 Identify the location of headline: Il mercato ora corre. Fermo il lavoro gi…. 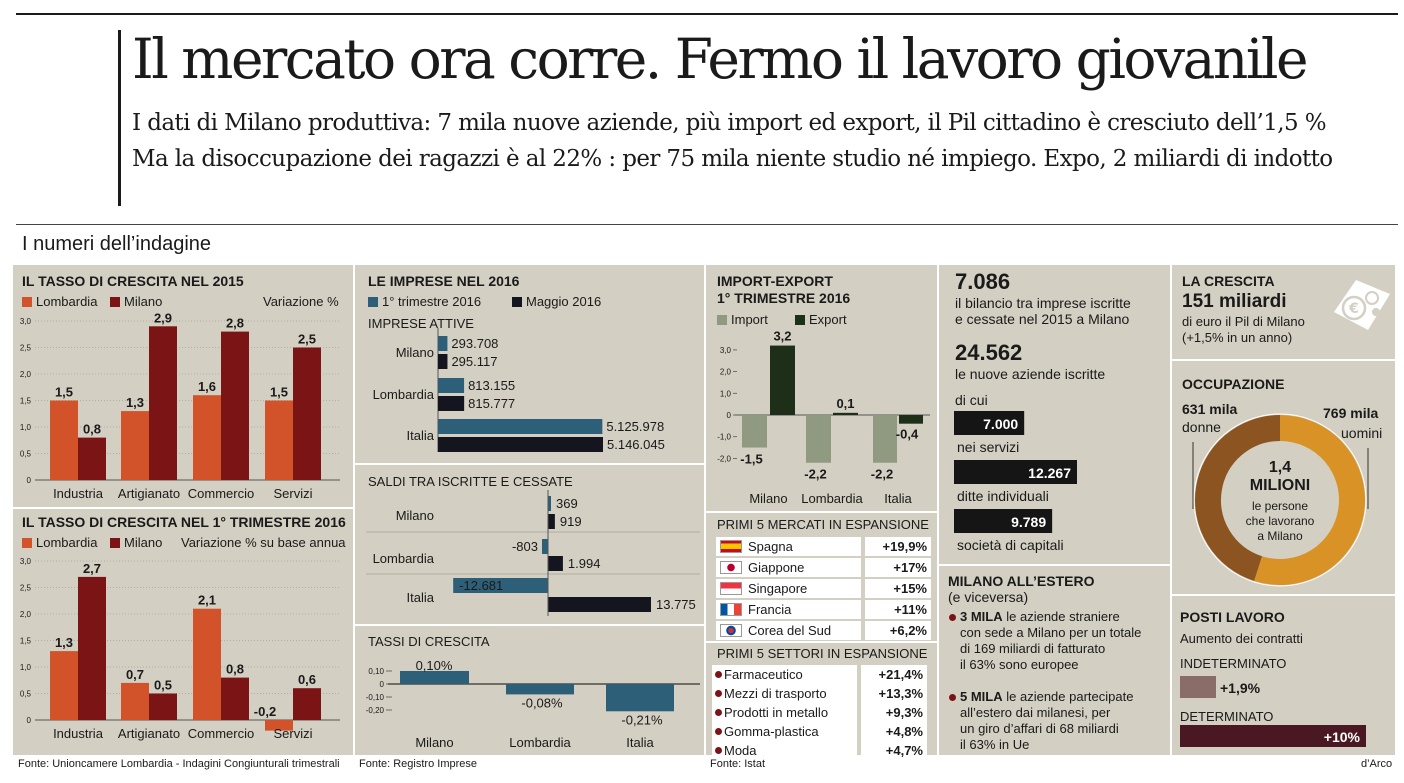
(720, 59).